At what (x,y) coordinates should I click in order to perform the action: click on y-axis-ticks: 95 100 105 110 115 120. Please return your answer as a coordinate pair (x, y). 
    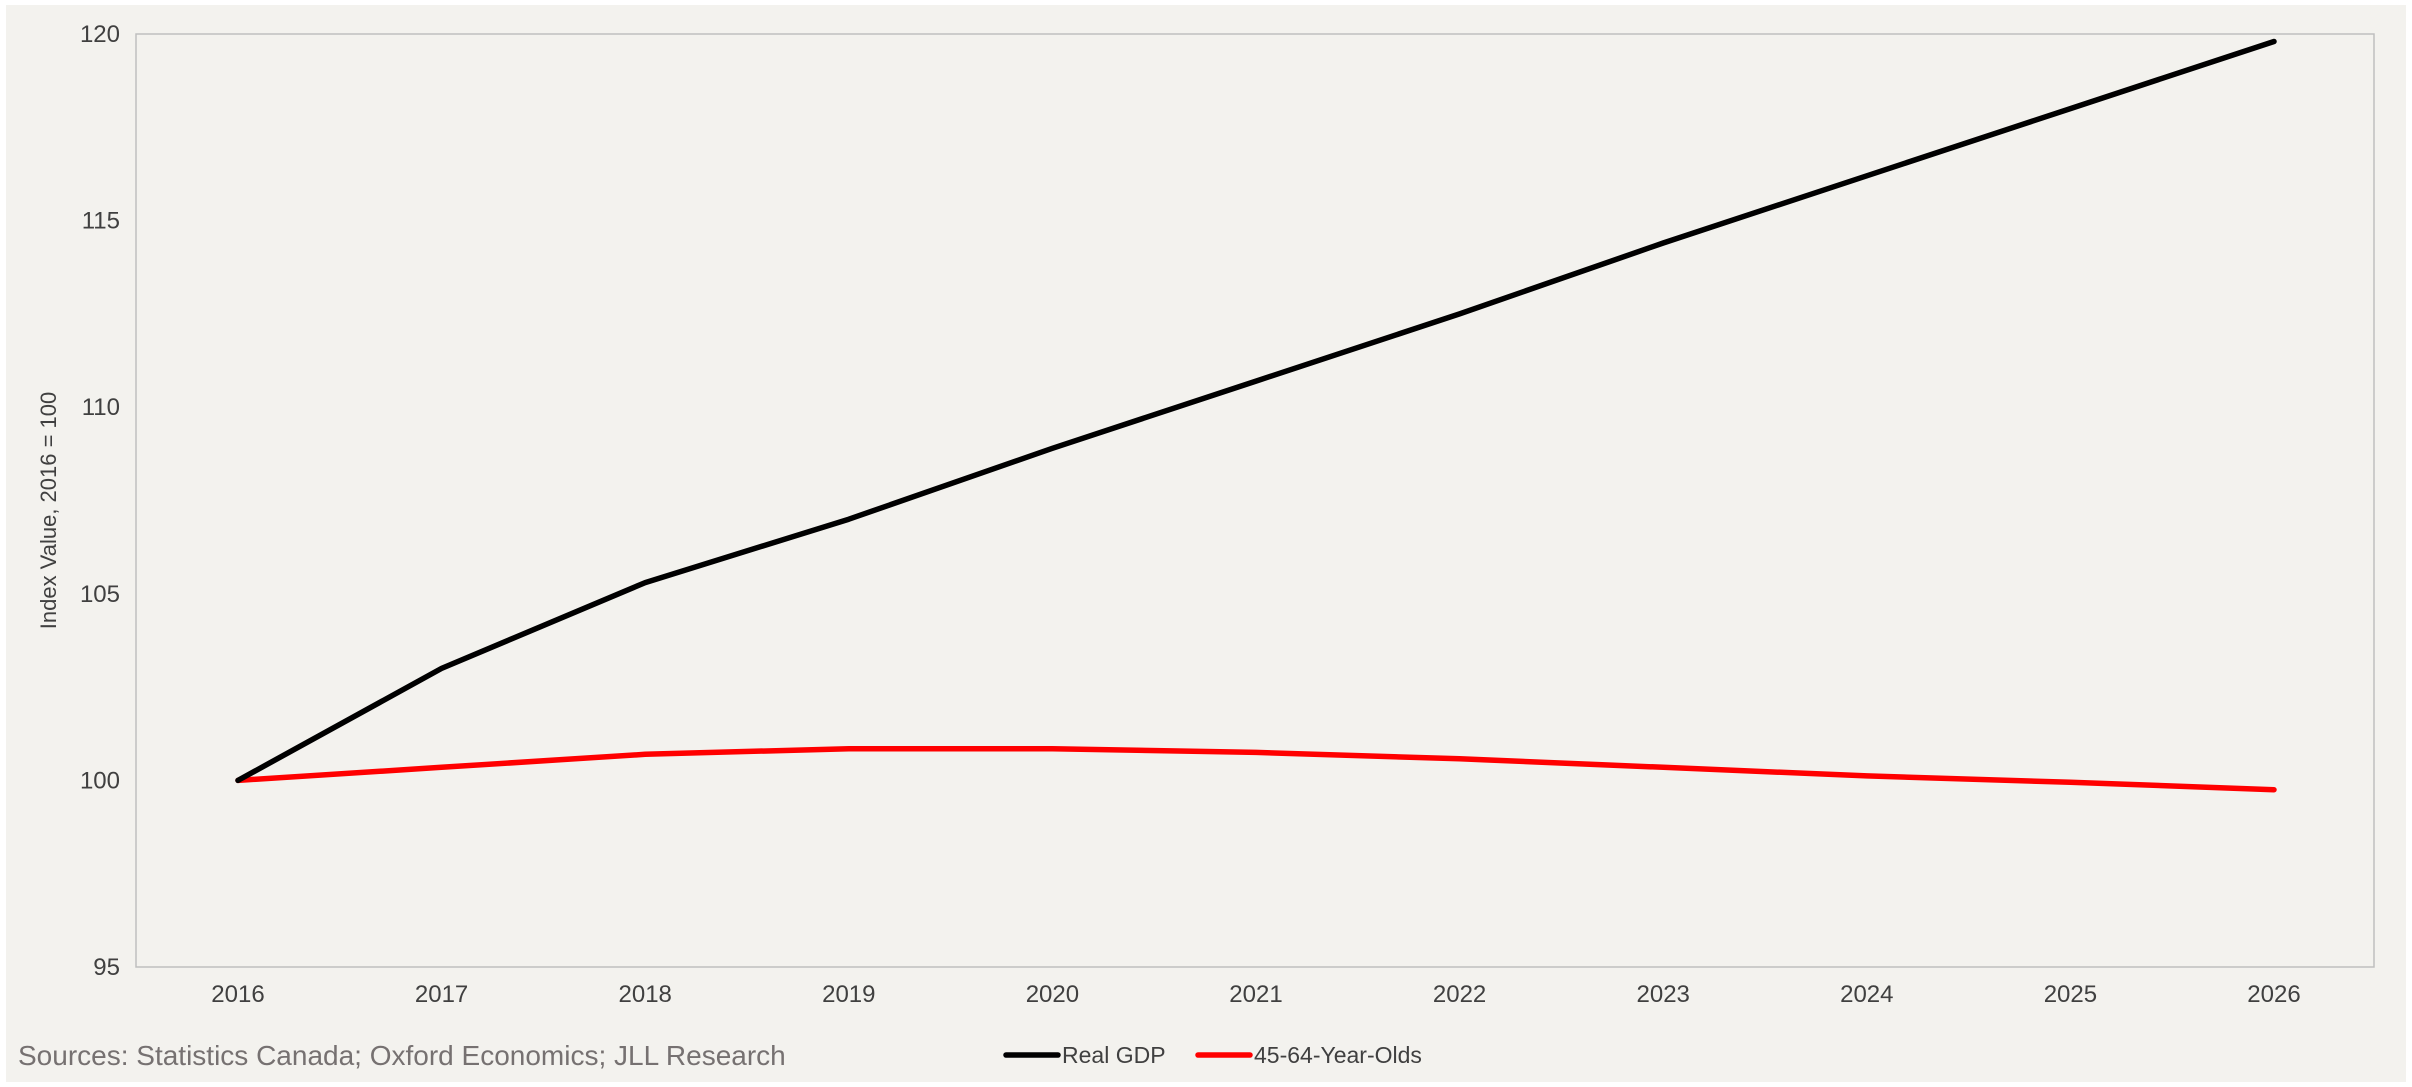
    Looking at the image, I should click on (100, 501).